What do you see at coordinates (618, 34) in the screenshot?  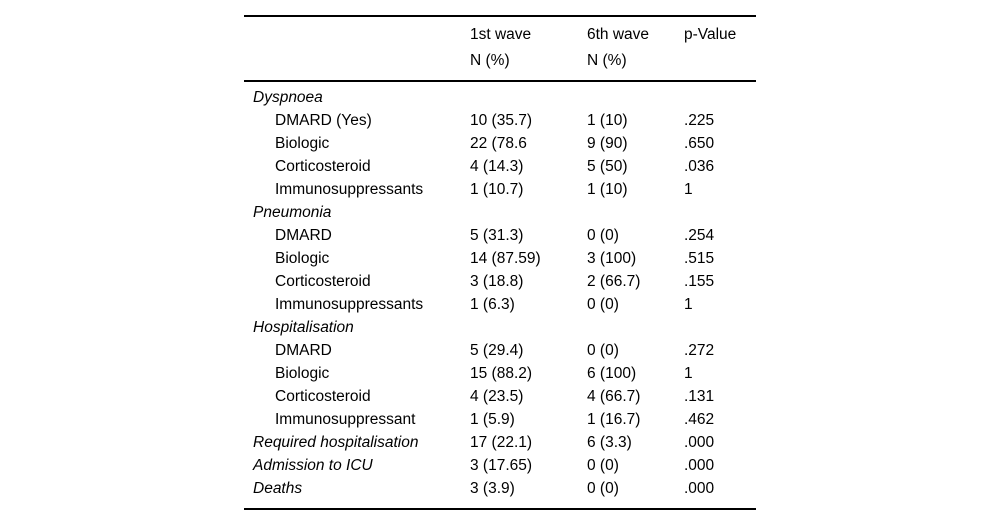 I see `header-wave6-title: 6th wave` at bounding box center [618, 34].